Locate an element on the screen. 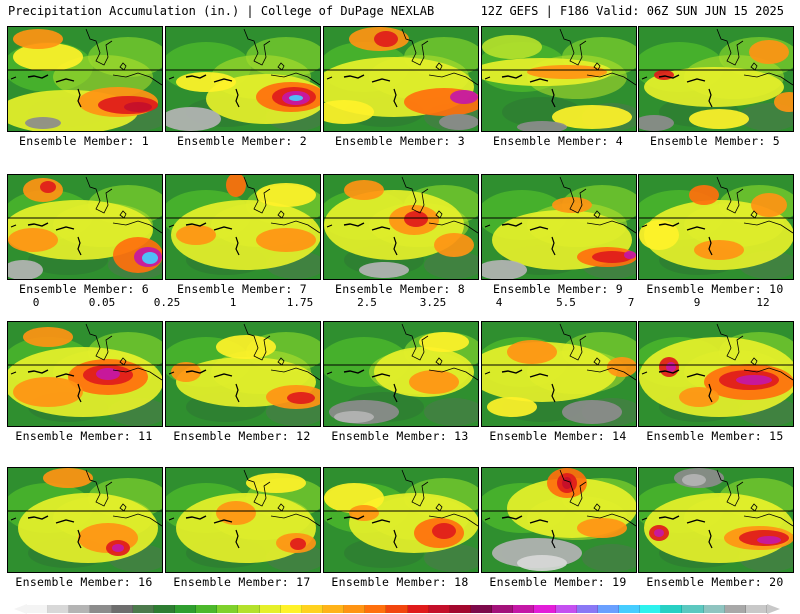  colorbar-tick-label: 0 is located at coordinates (36, 302).